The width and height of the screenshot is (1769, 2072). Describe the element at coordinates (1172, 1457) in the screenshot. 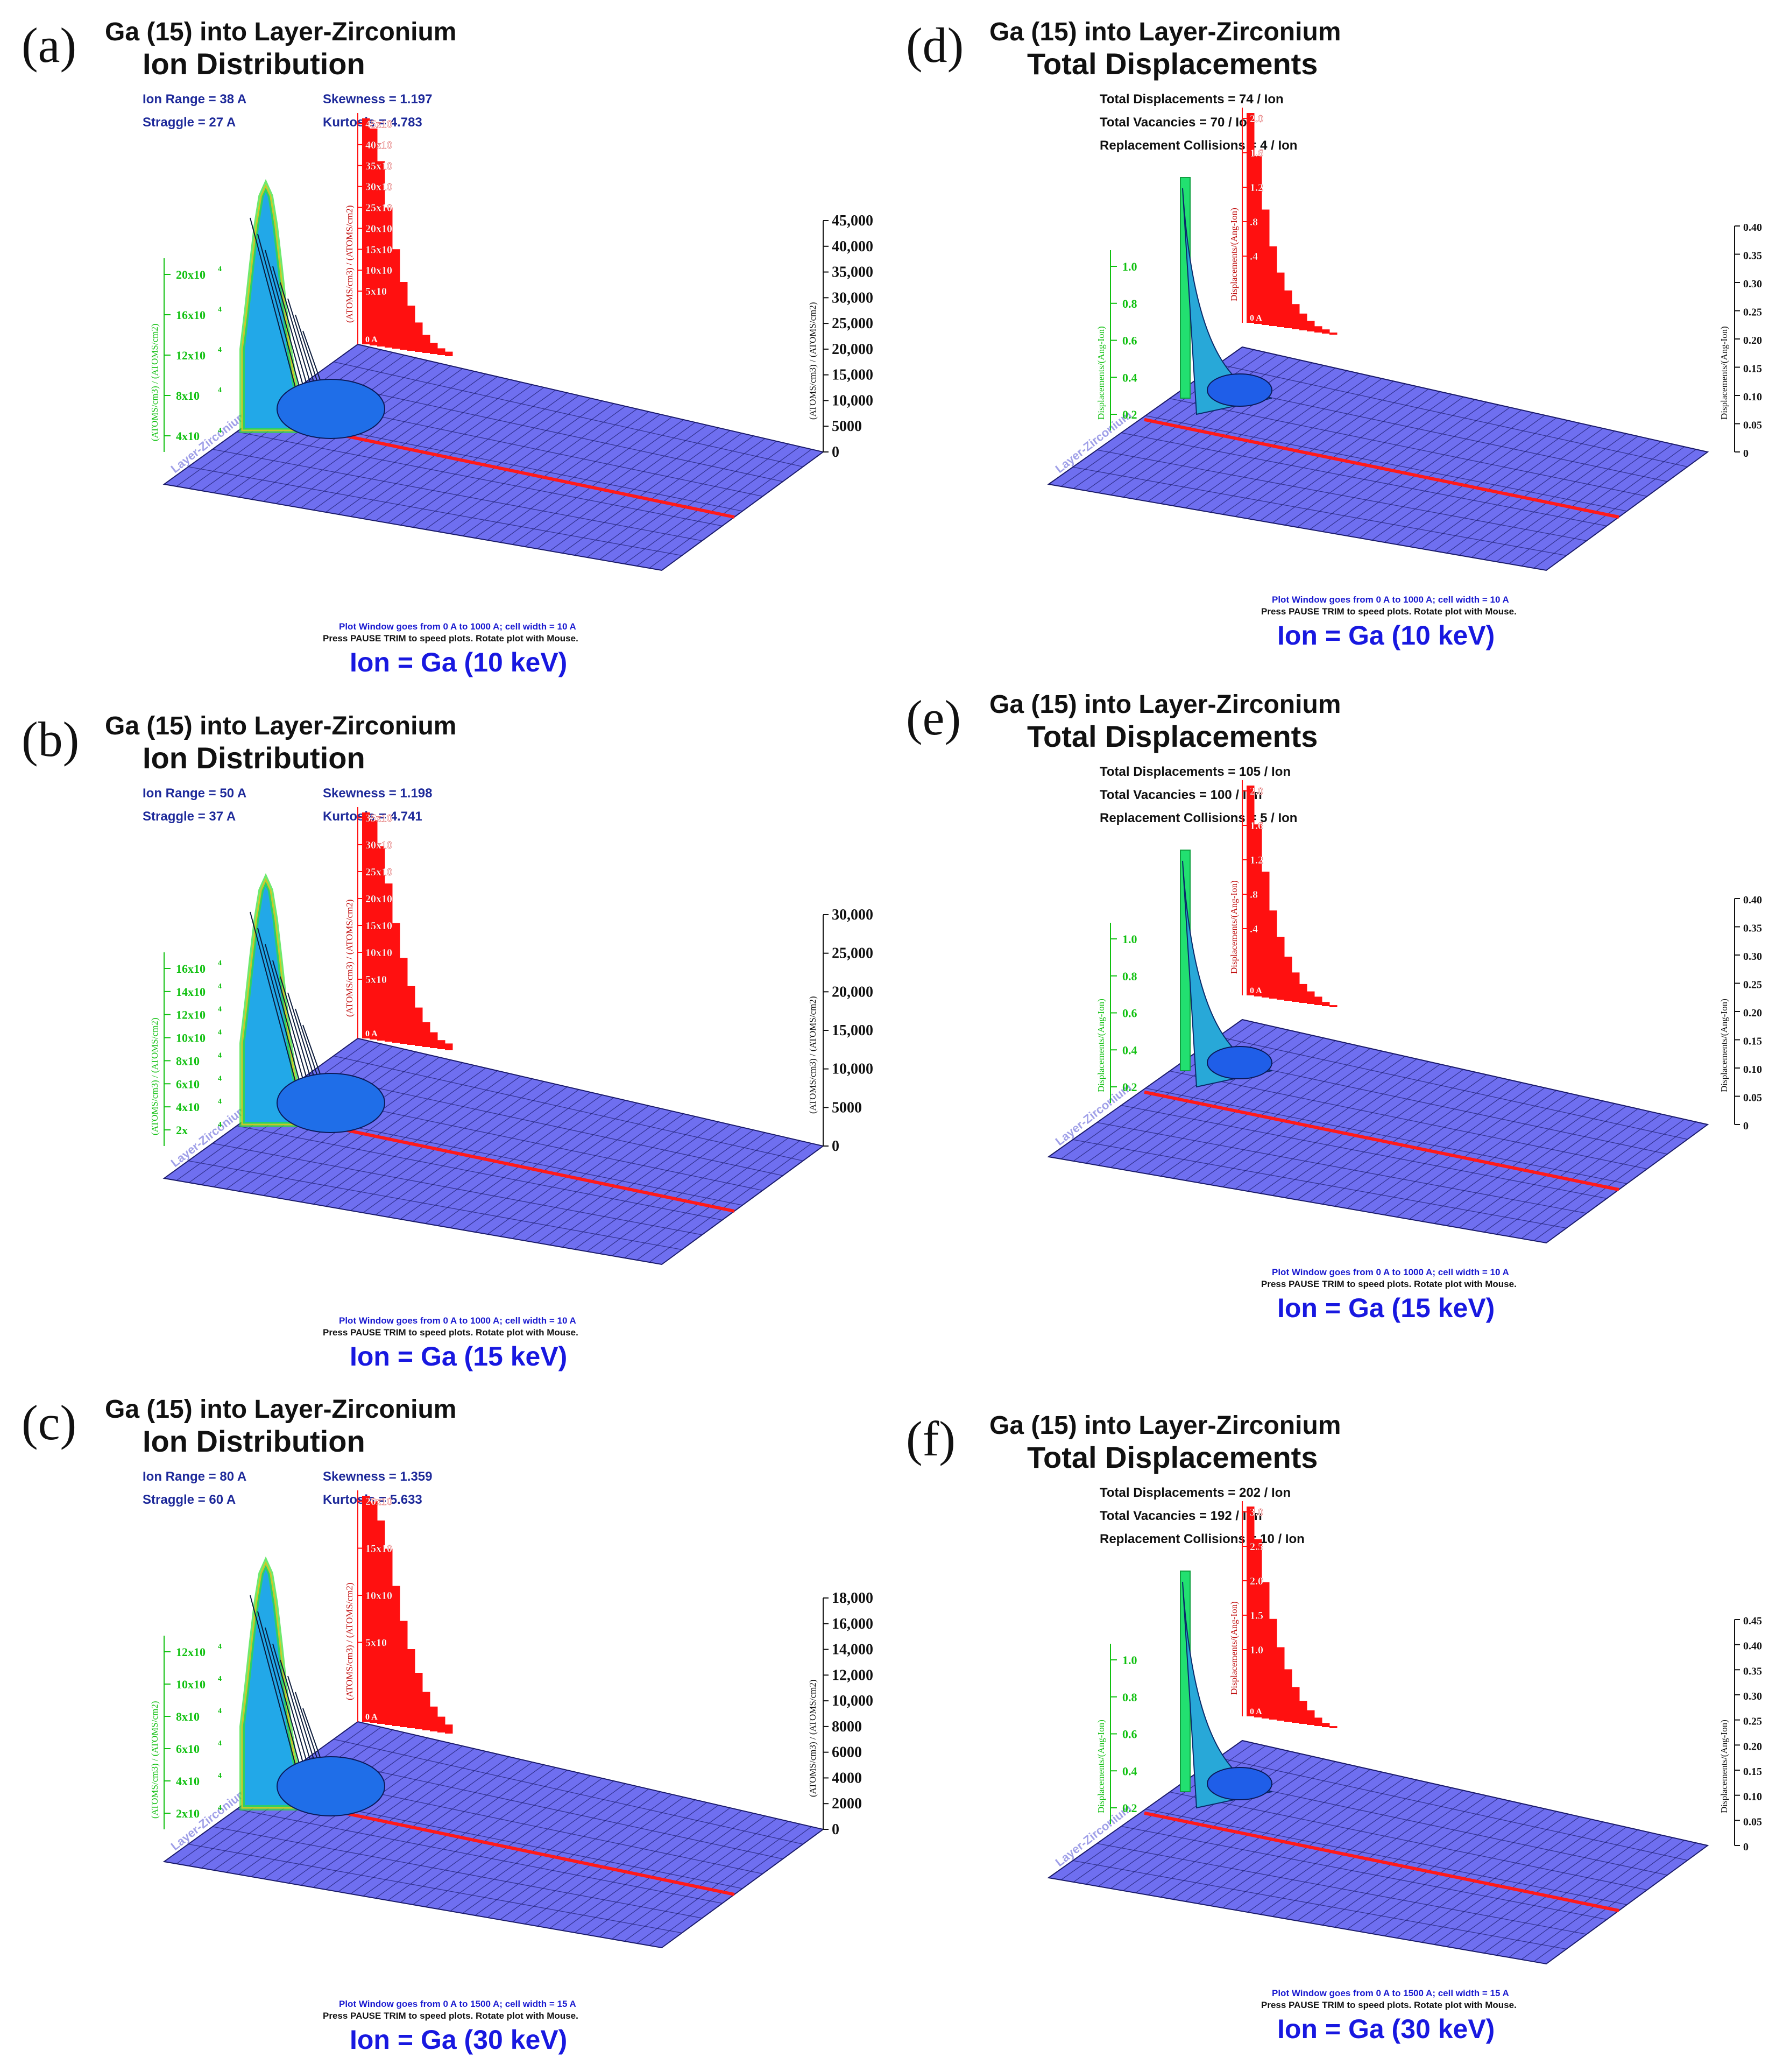

I see `panel-subtitle: Total Displacements` at that location.